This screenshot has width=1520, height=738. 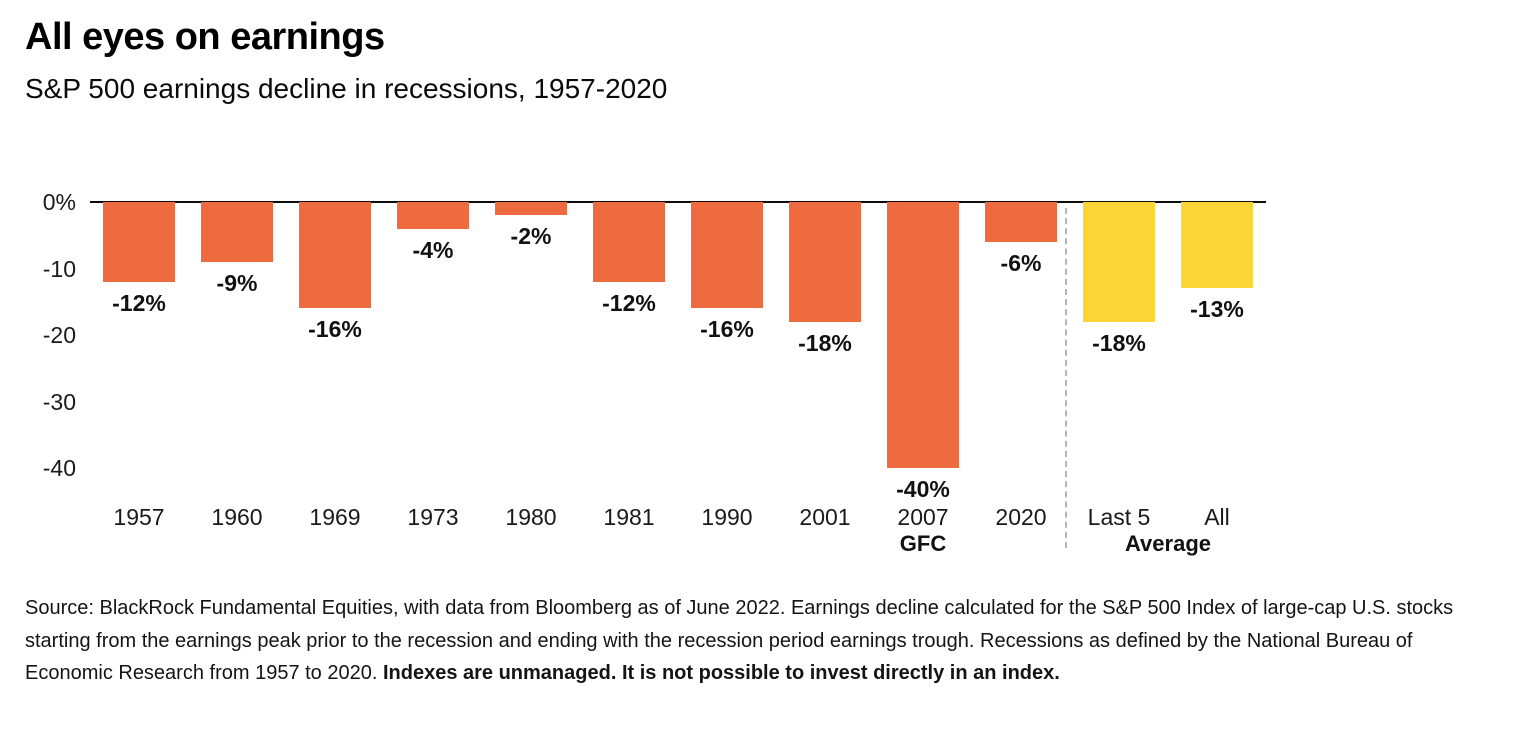 What do you see at coordinates (205, 37) in the screenshot?
I see `chart-title: All eyes on earnings` at bounding box center [205, 37].